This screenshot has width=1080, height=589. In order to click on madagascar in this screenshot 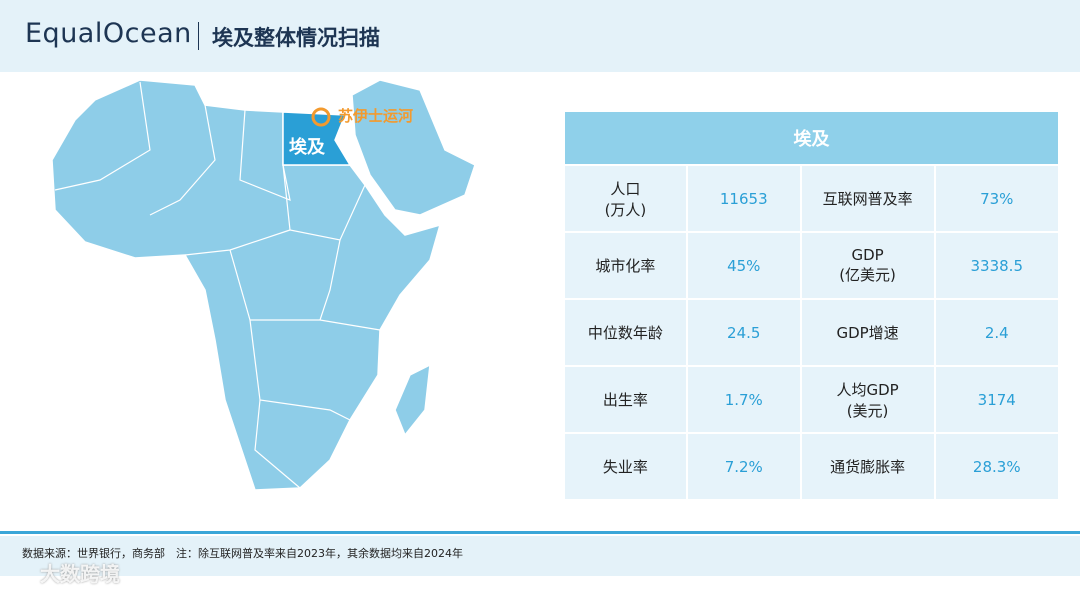, I will do `click(412, 400)`.